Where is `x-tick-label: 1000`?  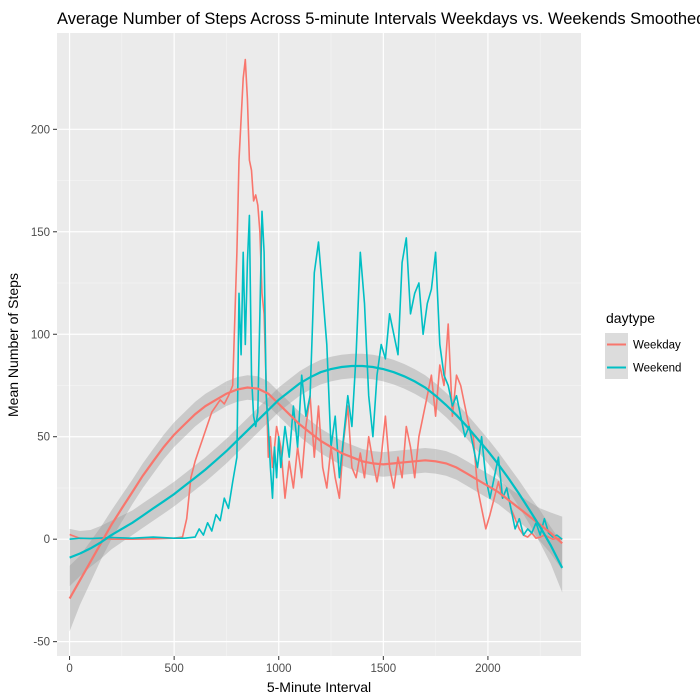
x-tick-label: 1000 is located at coordinates (279, 669).